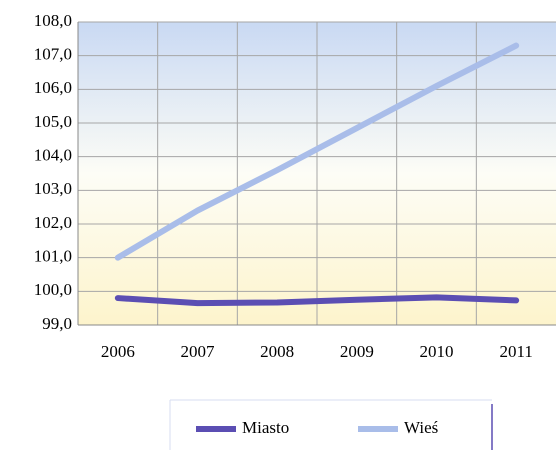  What do you see at coordinates (53, 20) in the screenshot?
I see `y-tick-label: 108,0` at bounding box center [53, 20].